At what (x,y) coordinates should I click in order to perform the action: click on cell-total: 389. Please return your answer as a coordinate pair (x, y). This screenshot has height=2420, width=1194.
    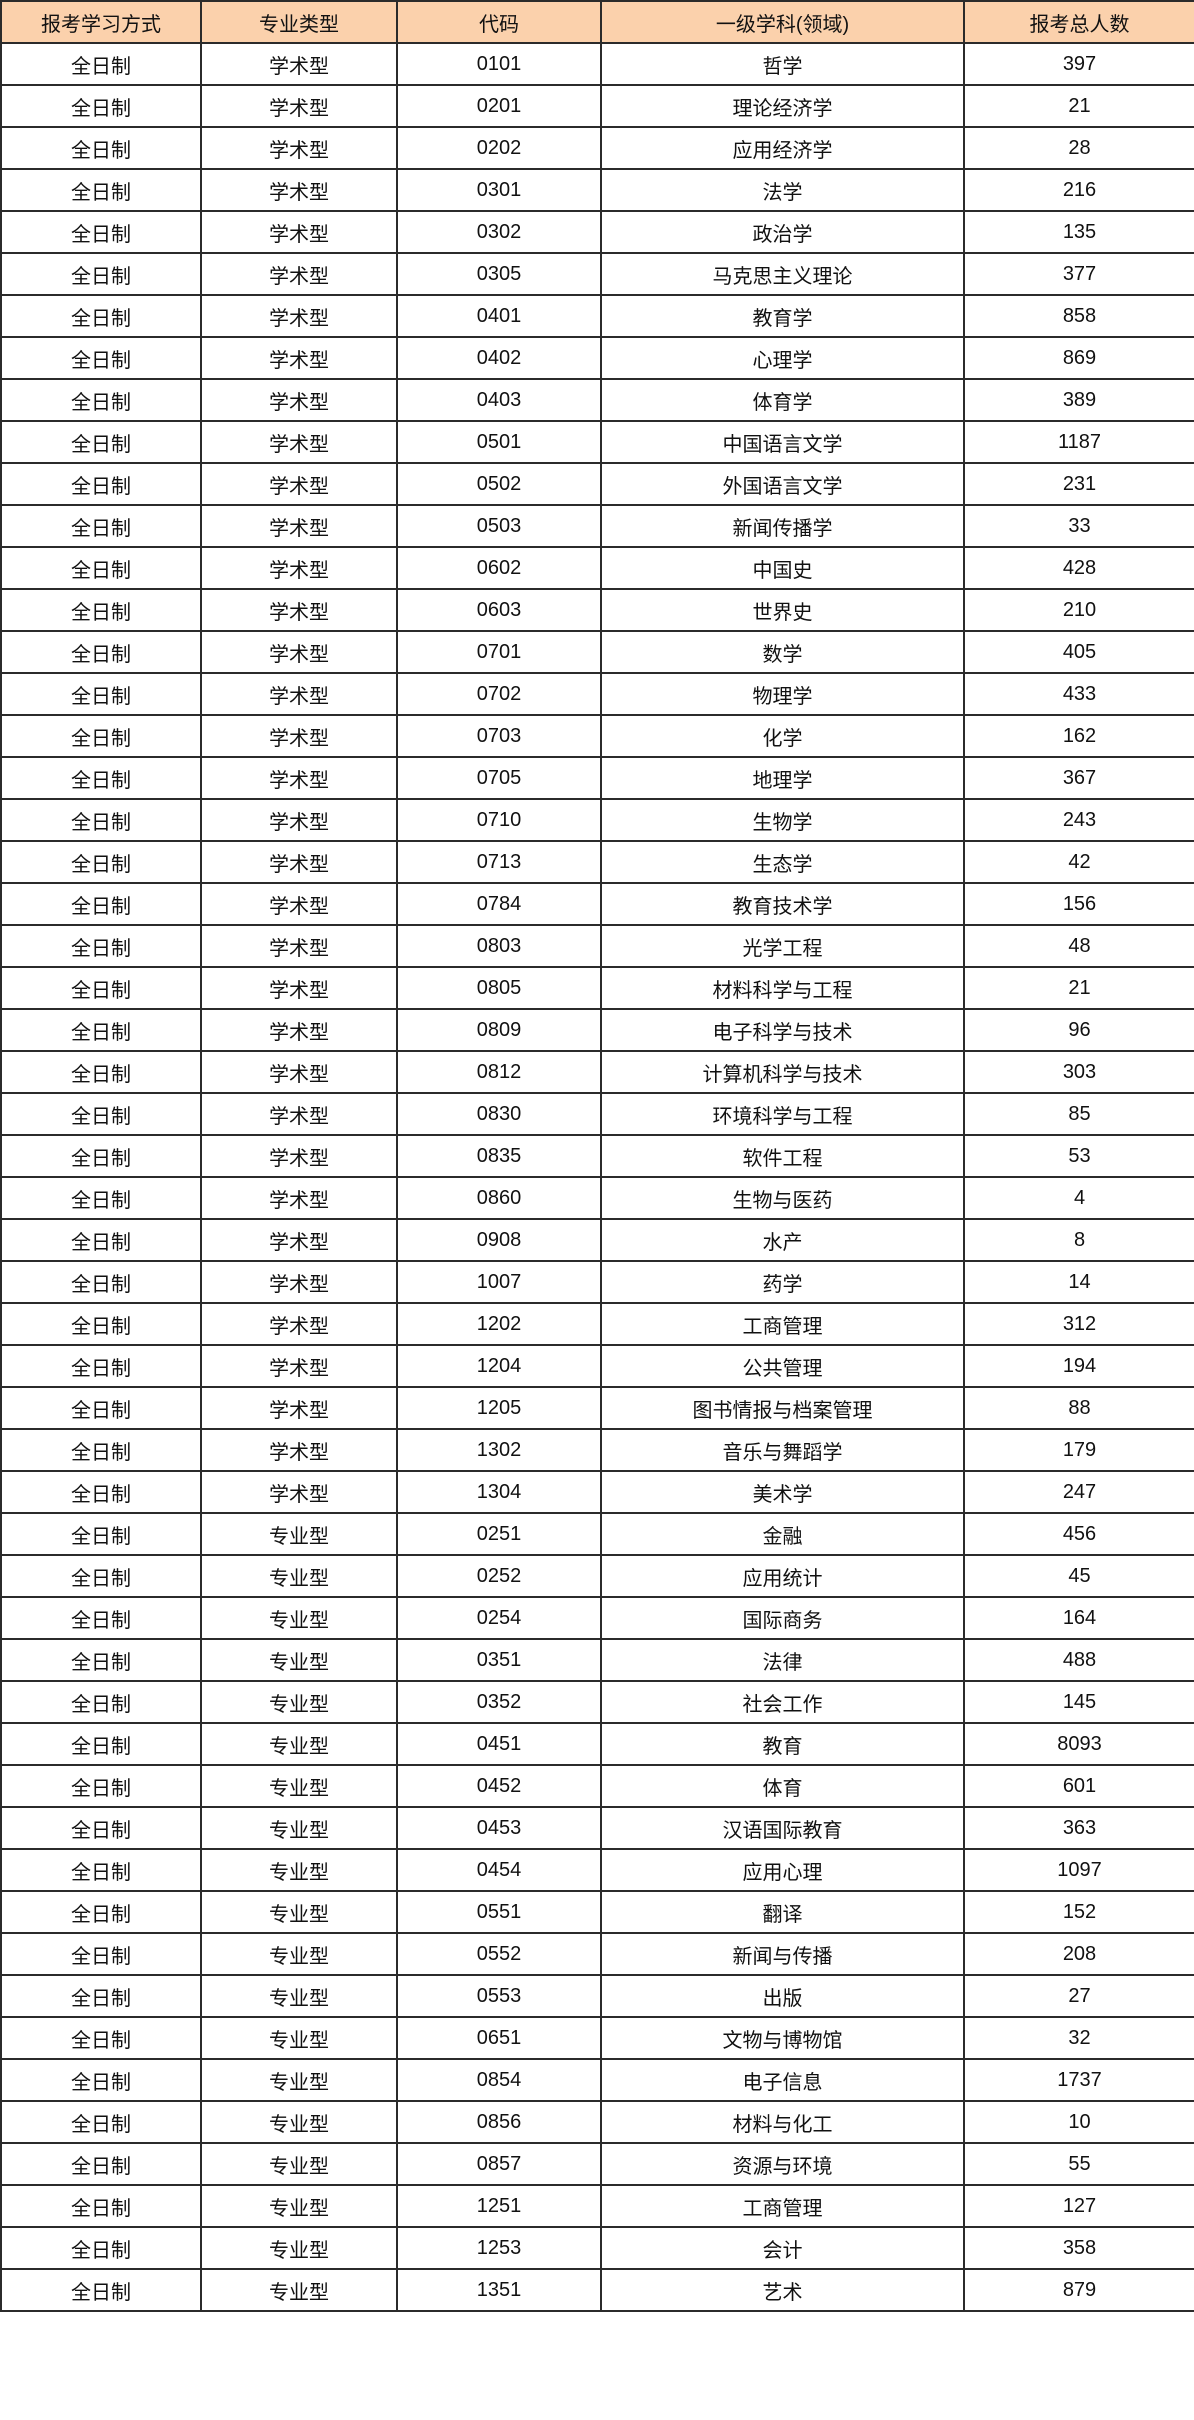
    Looking at the image, I should click on (1078, 400).